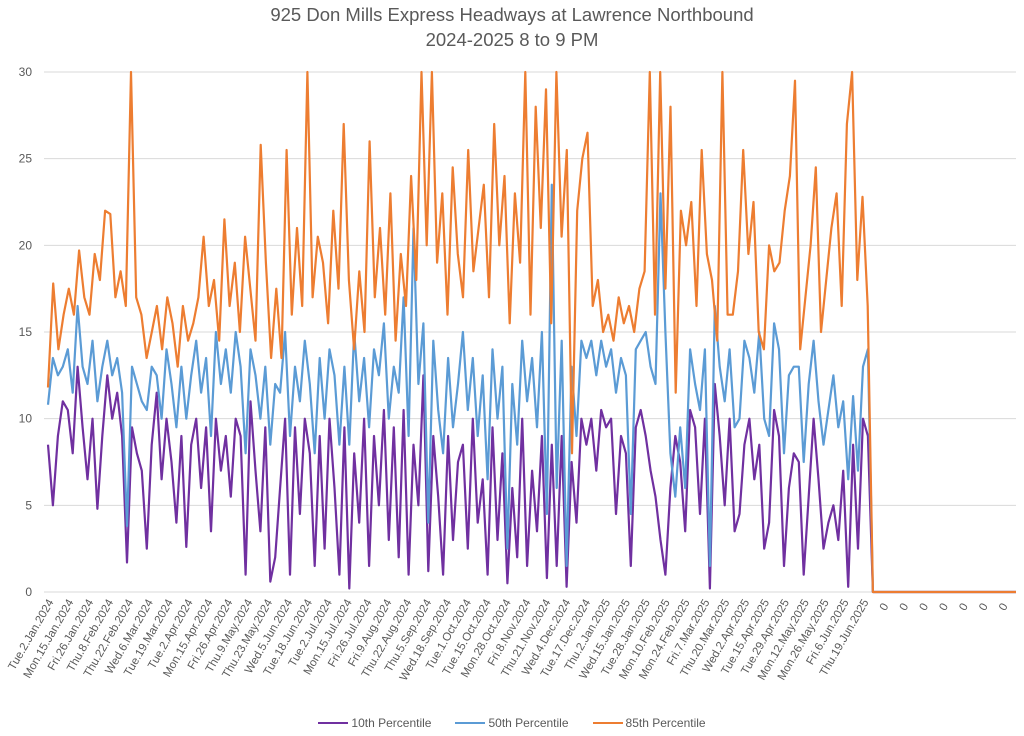 This screenshot has height=736, width=1024. Describe the element at coordinates (26, 245) in the screenshot. I see `y-tick-label: 20` at that location.